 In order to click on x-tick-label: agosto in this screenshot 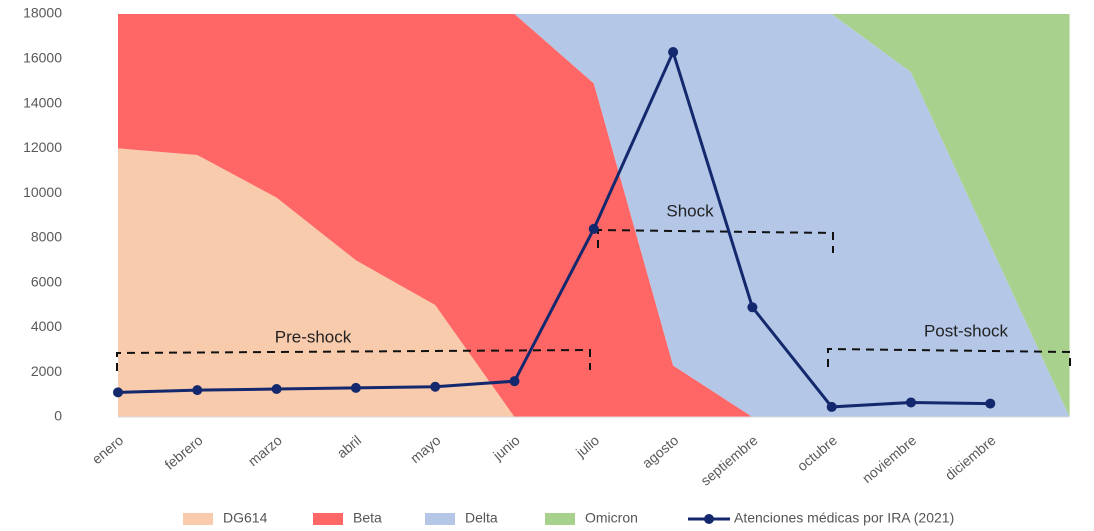, I will do `click(660, 451)`.